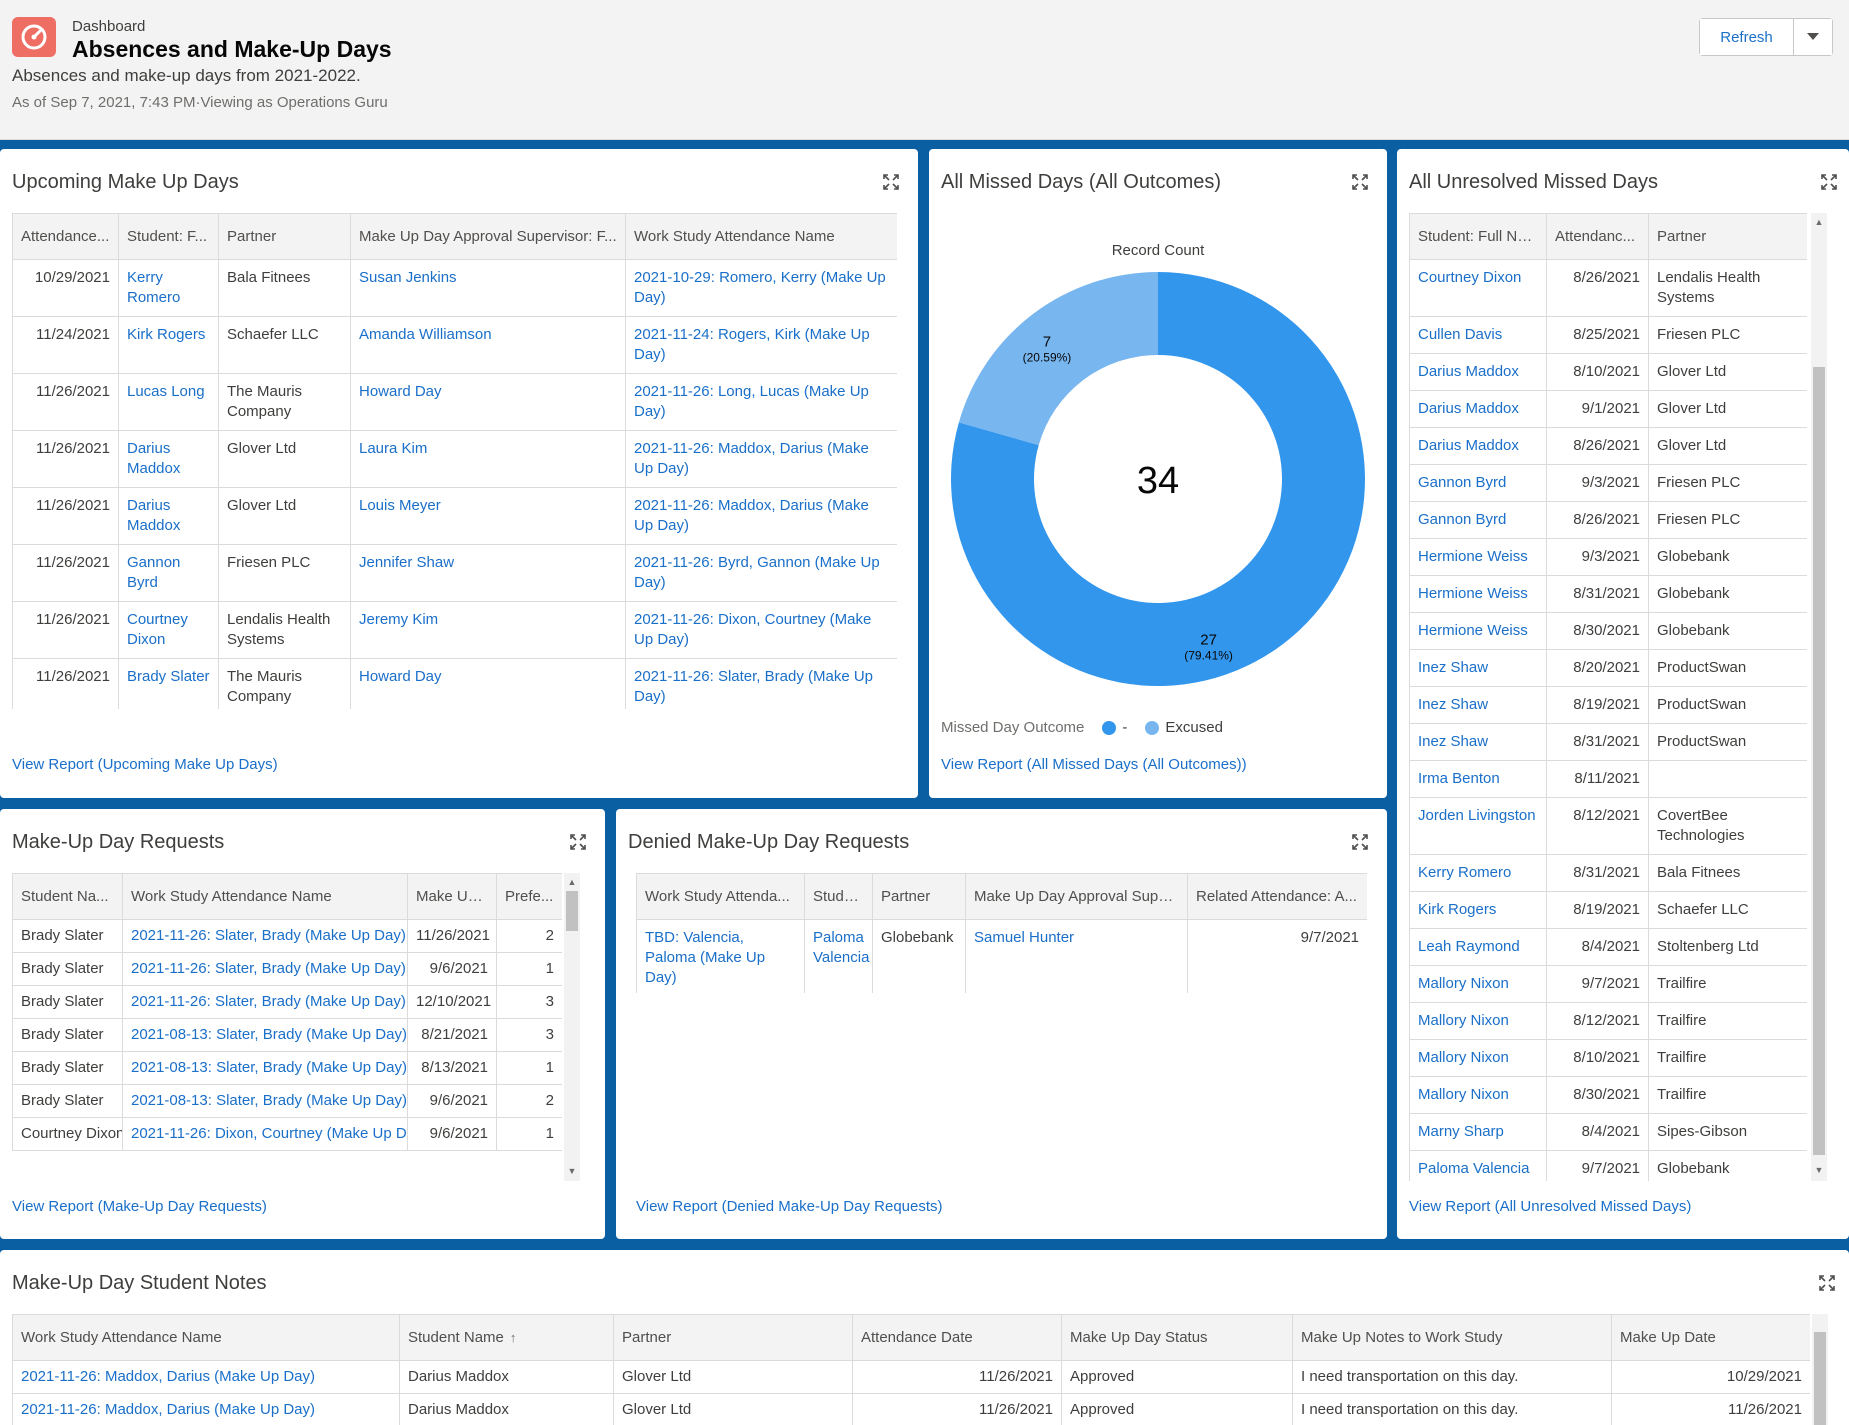 This screenshot has width=1849, height=1425. What do you see at coordinates (751, 401) in the screenshot?
I see `record-link: 2021-11-26: Long, Lucas (Make Up Day)` at bounding box center [751, 401].